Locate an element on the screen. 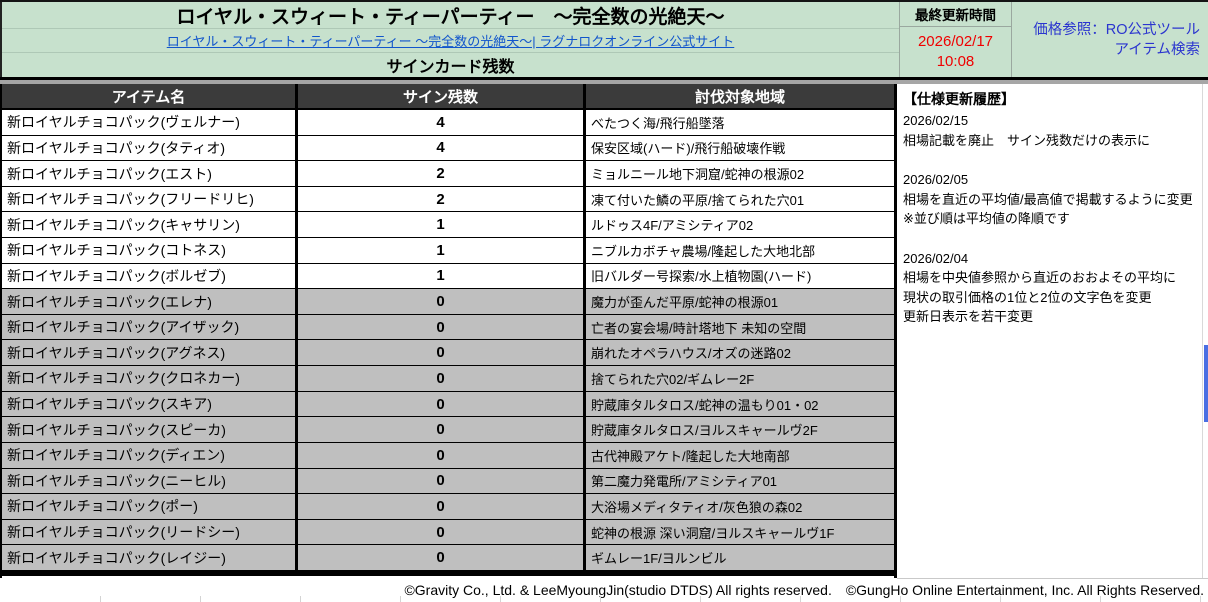  cell-item-name: 新ロイヤルチョコパック(アイザック) is located at coordinates (150, 327).